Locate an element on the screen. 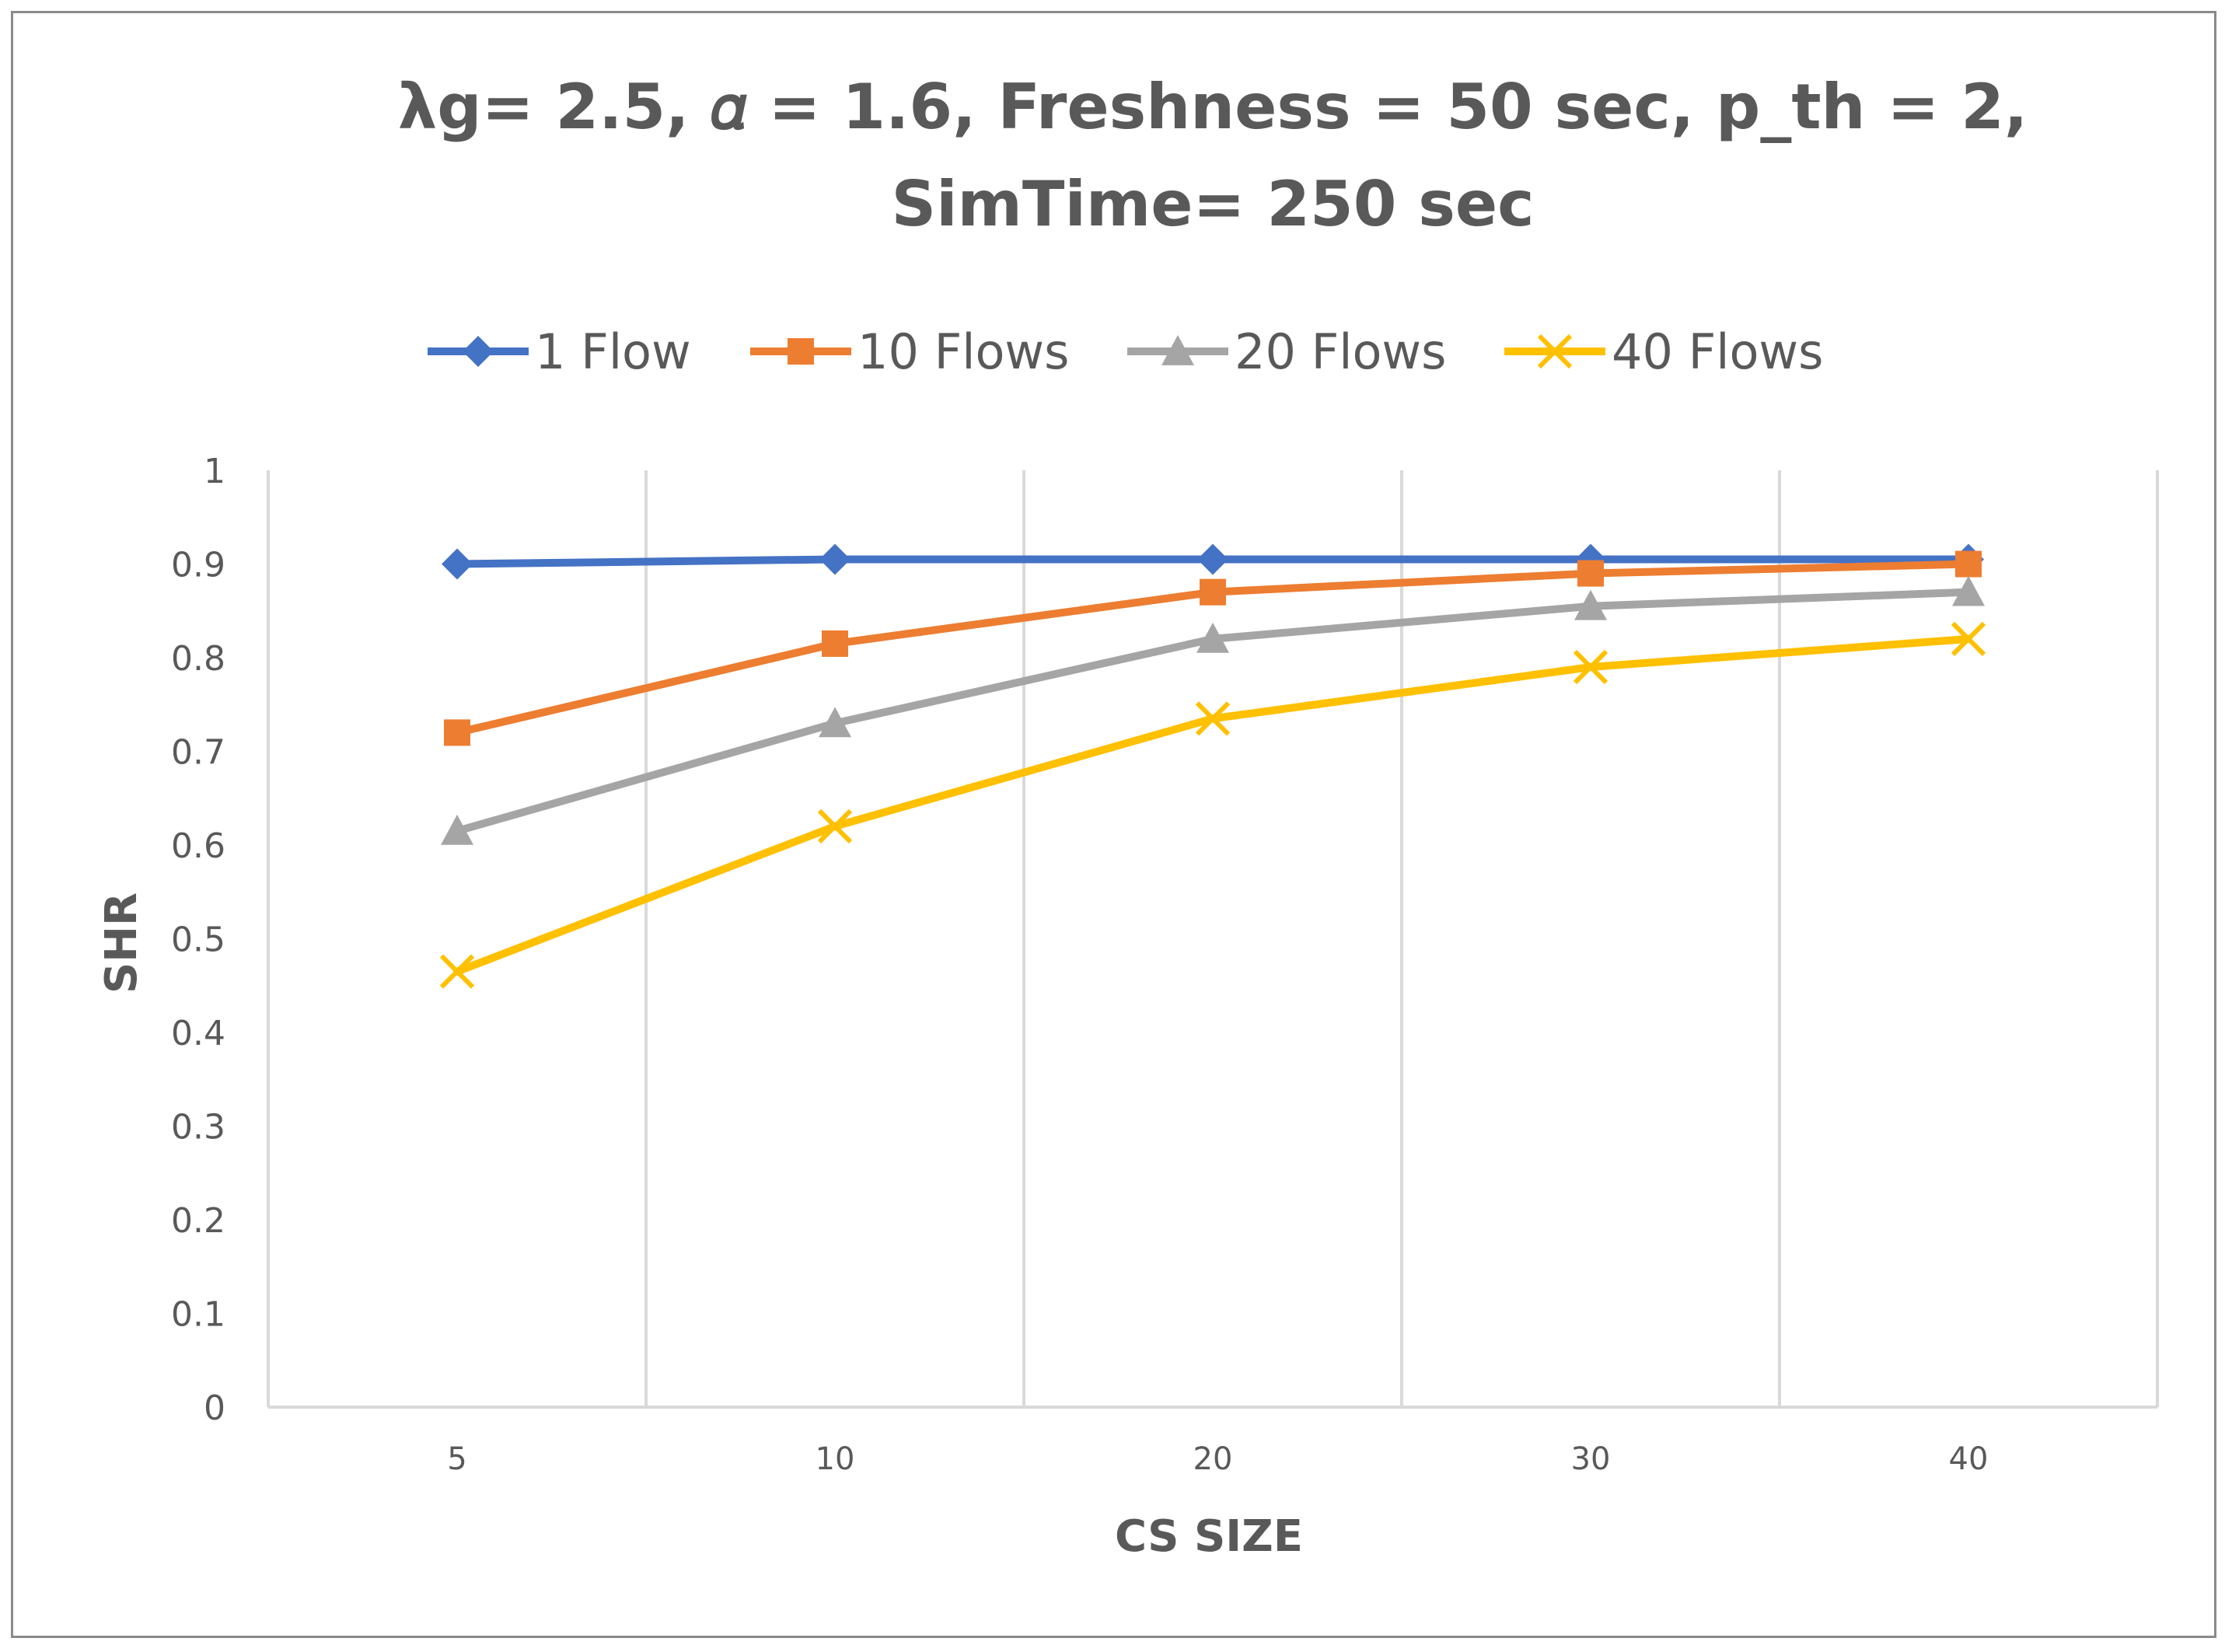 This screenshot has height=1652, width=2232. y-tick-label: 0.9 is located at coordinates (198, 565).